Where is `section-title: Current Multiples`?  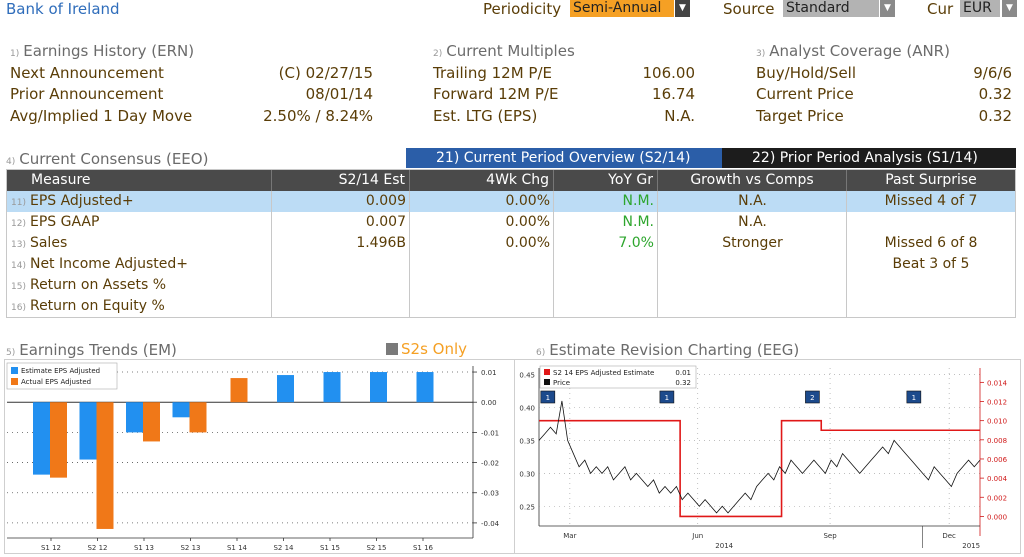
section-title: Current Multiples is located at coordinates (510, 51).